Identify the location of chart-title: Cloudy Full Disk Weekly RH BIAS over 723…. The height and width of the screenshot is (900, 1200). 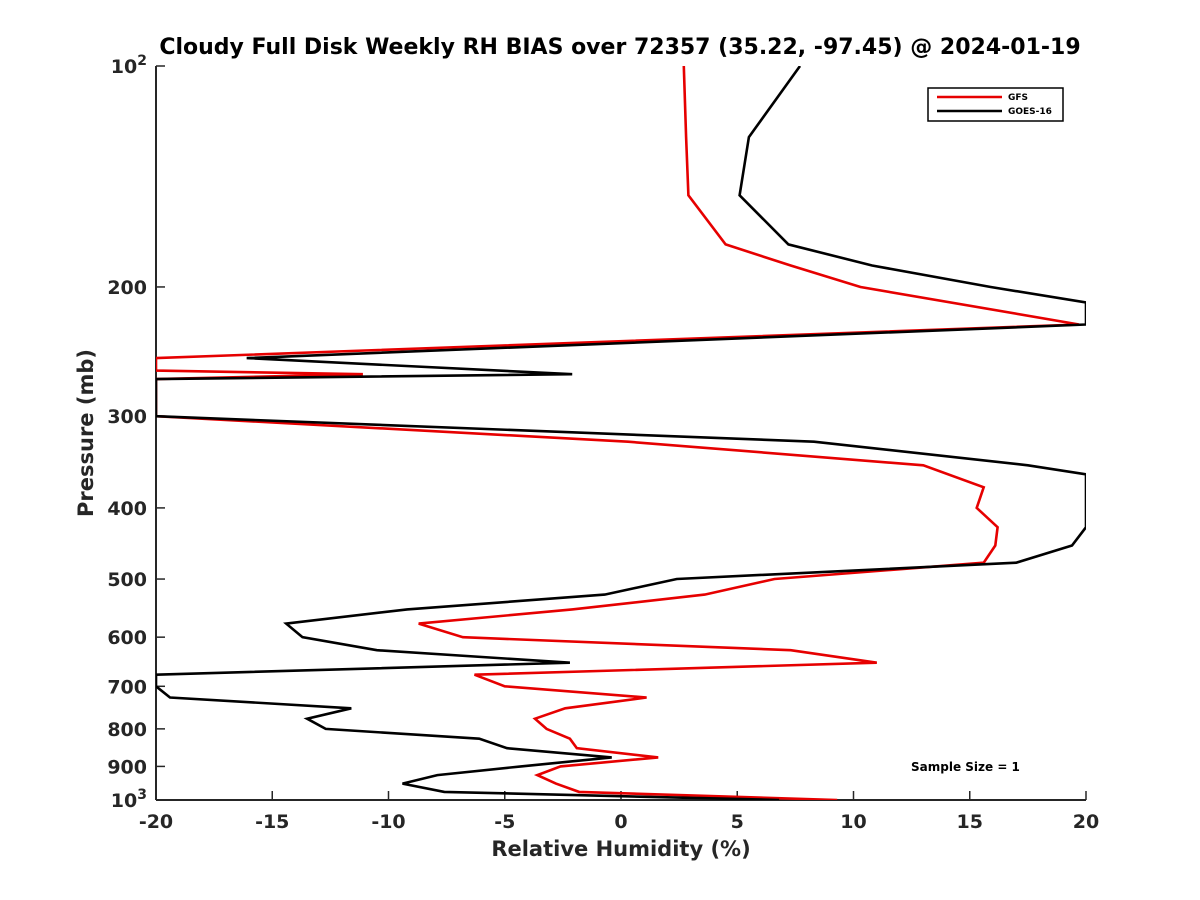
(619, 47).